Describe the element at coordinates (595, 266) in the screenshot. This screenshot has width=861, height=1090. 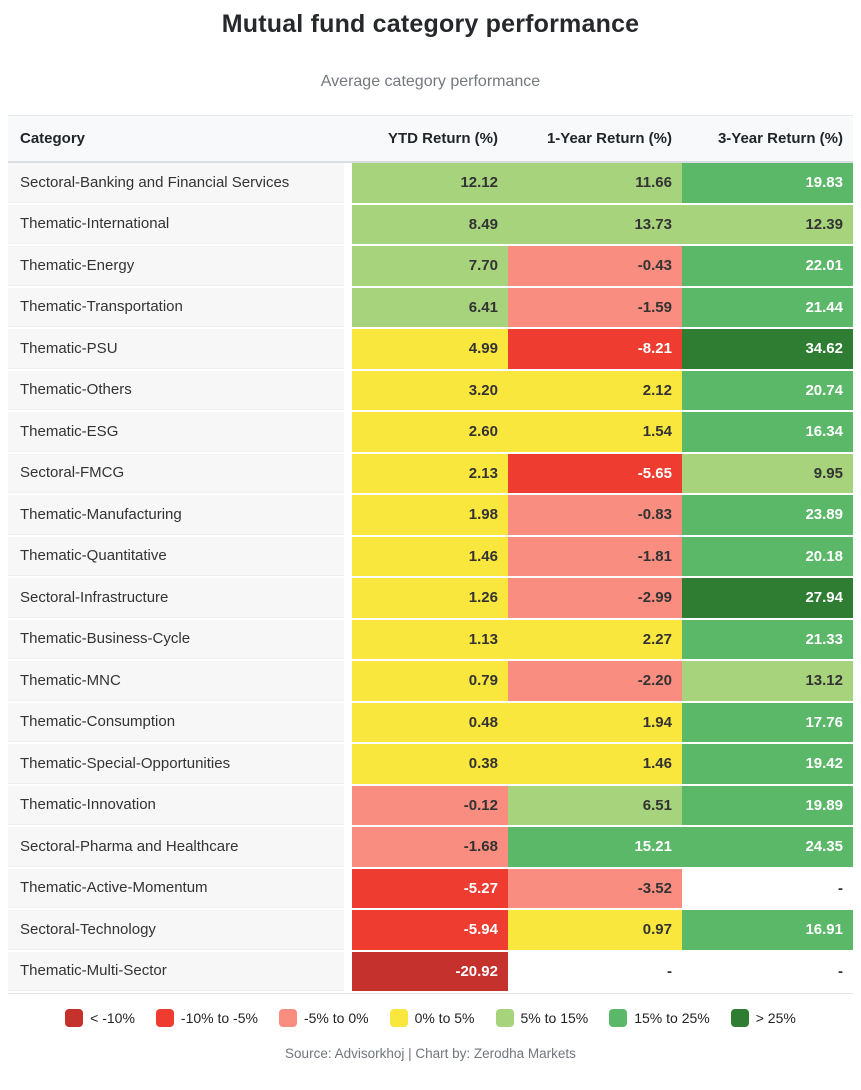
I see `value-cell: -0.43` at that location.